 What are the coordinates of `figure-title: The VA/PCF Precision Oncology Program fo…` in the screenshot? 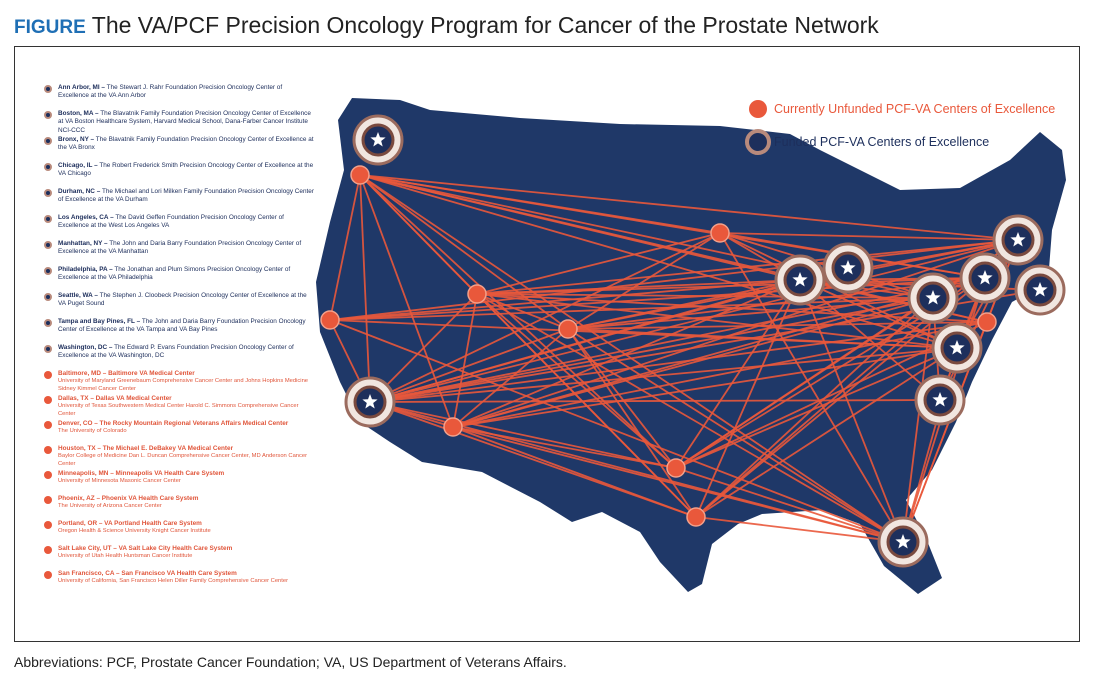 It's located at (485, 25).